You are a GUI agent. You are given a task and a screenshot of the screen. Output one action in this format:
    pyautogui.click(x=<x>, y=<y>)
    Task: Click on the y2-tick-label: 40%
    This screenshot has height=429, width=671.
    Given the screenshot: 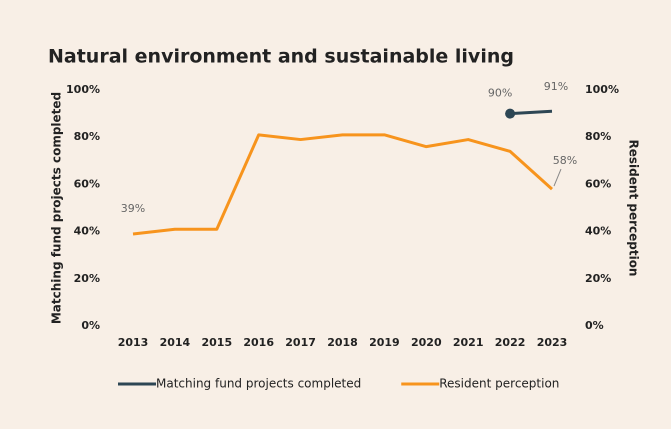 What is the action you would take?
    pyautogui.click(x=598, y=231)
    